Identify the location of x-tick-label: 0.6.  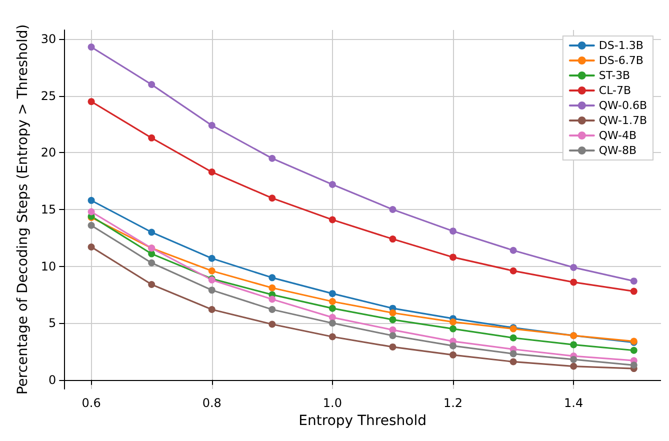
(91, 403).